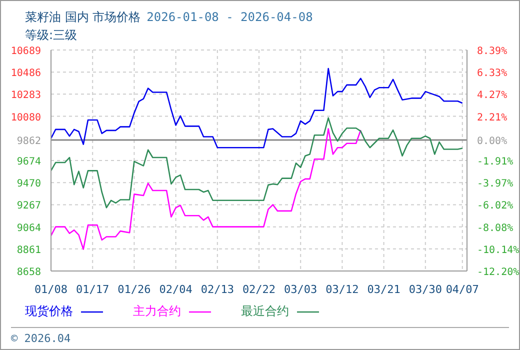  What do you see at coordinates (265, 311) in the screenshot?
I see `legend-label: 最近合约` at bounding box center [265, 311].